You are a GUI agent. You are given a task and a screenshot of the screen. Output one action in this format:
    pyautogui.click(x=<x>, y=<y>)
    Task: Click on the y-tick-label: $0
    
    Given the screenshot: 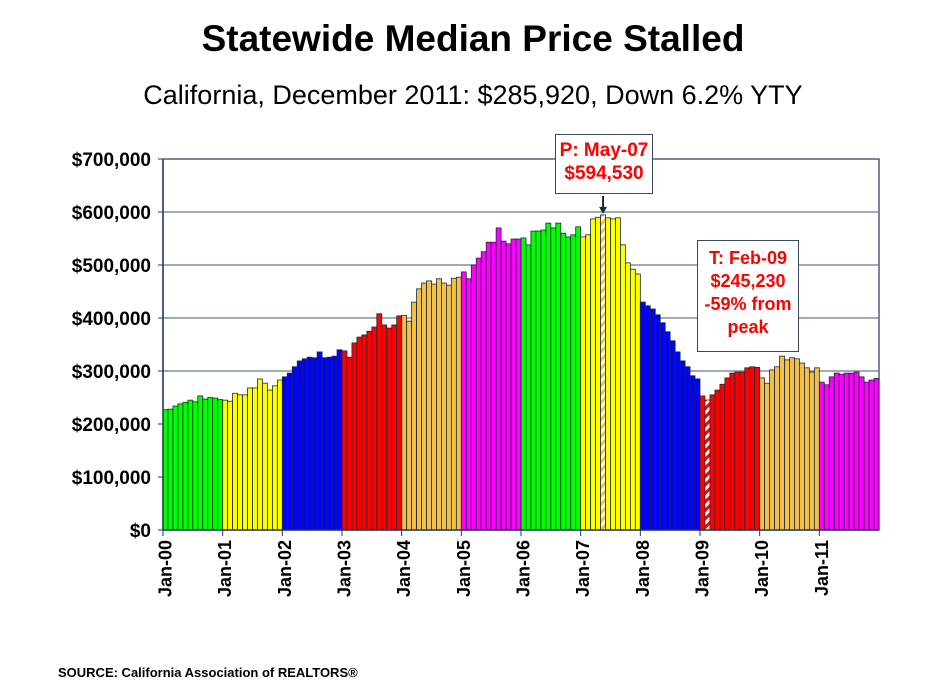 What is the action you would take?
    pyautogui.click(x=140, y=531)
    